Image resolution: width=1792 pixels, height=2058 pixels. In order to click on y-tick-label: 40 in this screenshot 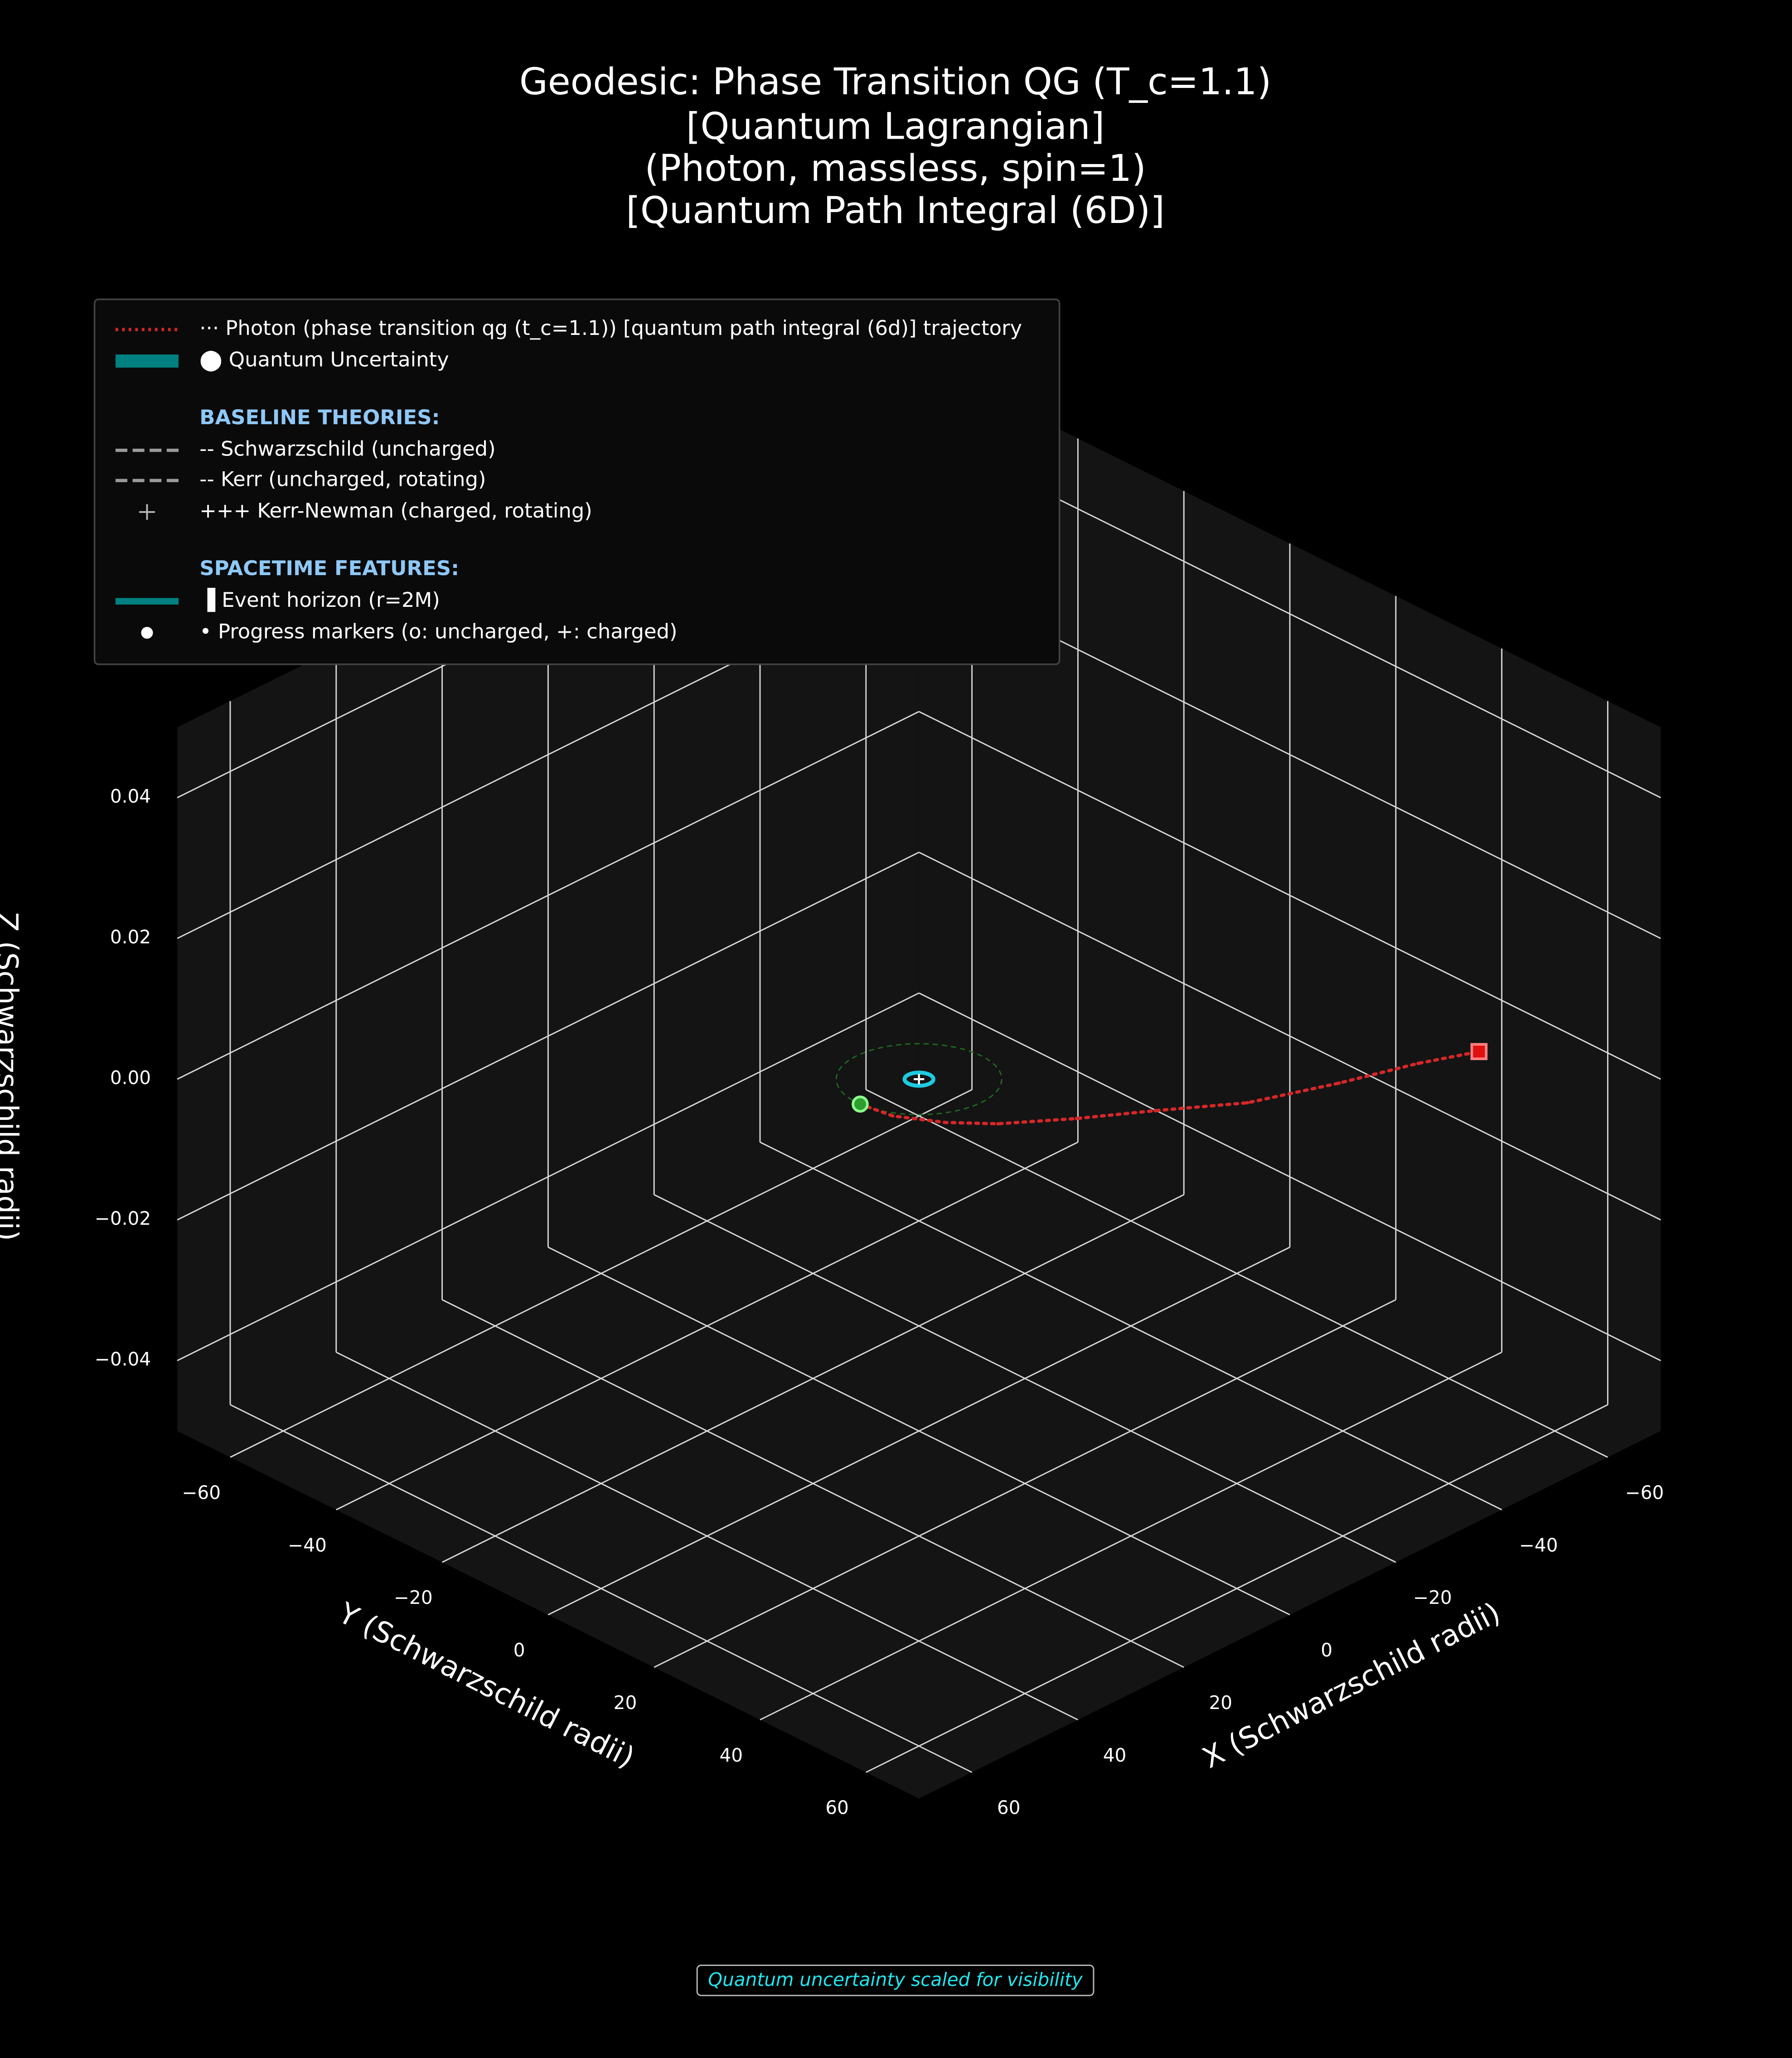, I will do `click(731, 1755)`.